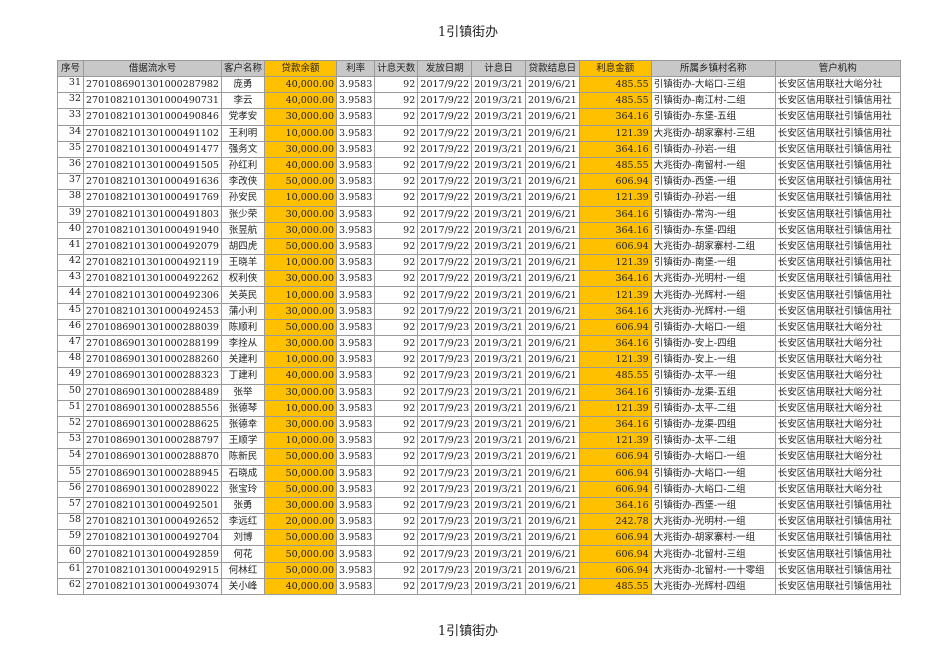 The image size is (936, 662). I want to click on cell-loan-id: 2701082101301000491505, so click(152, 165).